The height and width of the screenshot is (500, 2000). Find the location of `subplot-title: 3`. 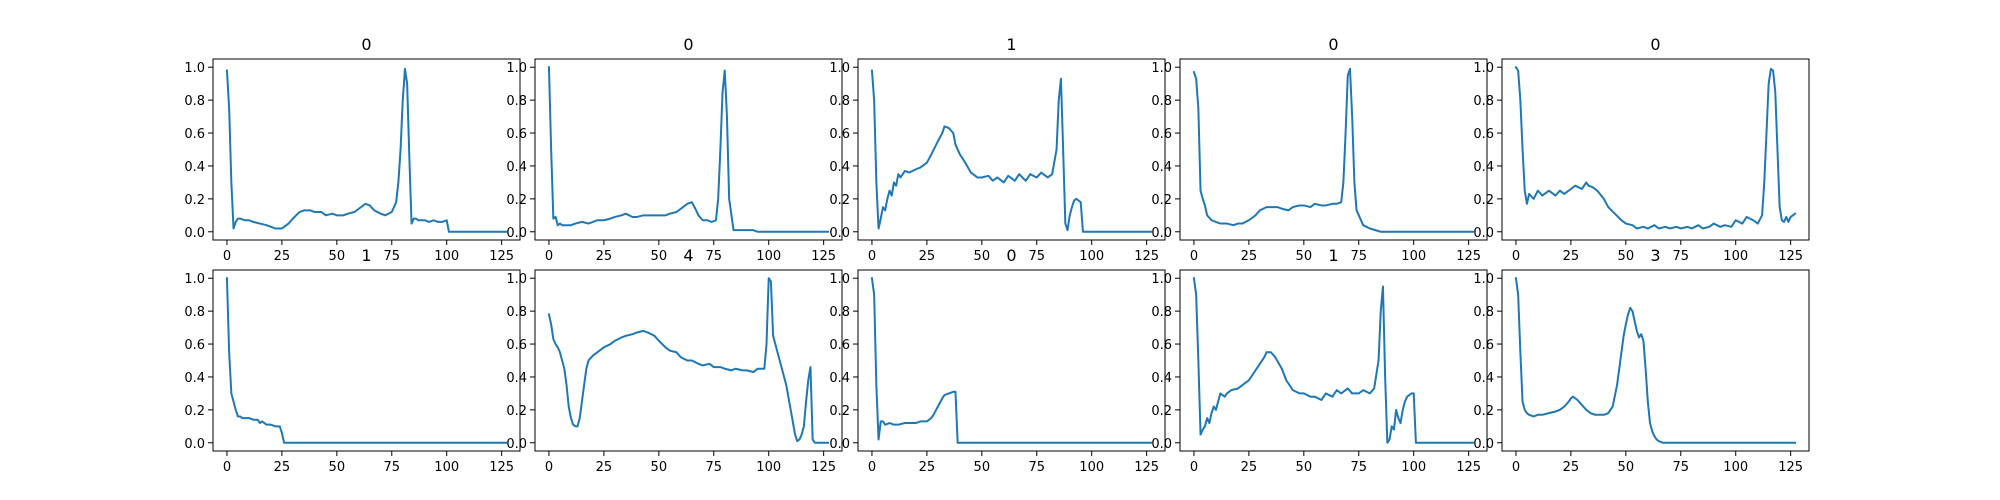

subplot-title: 3 is located at coordinates (1655, 255).